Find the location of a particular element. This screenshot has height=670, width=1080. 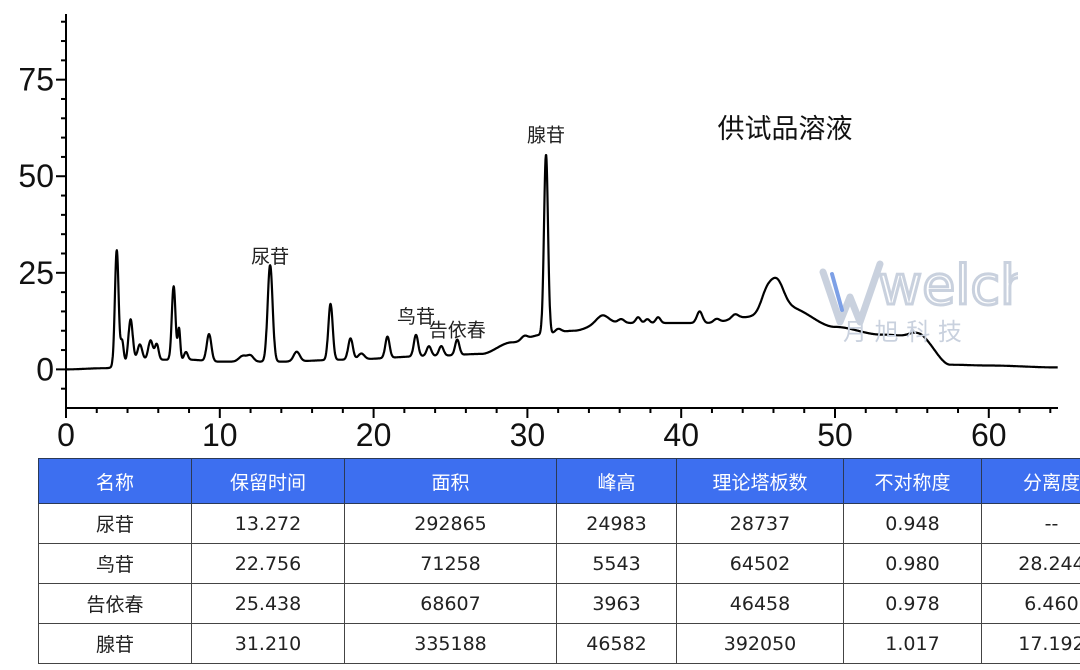

table-cell: 28737 is located at coordinates (760, 523).